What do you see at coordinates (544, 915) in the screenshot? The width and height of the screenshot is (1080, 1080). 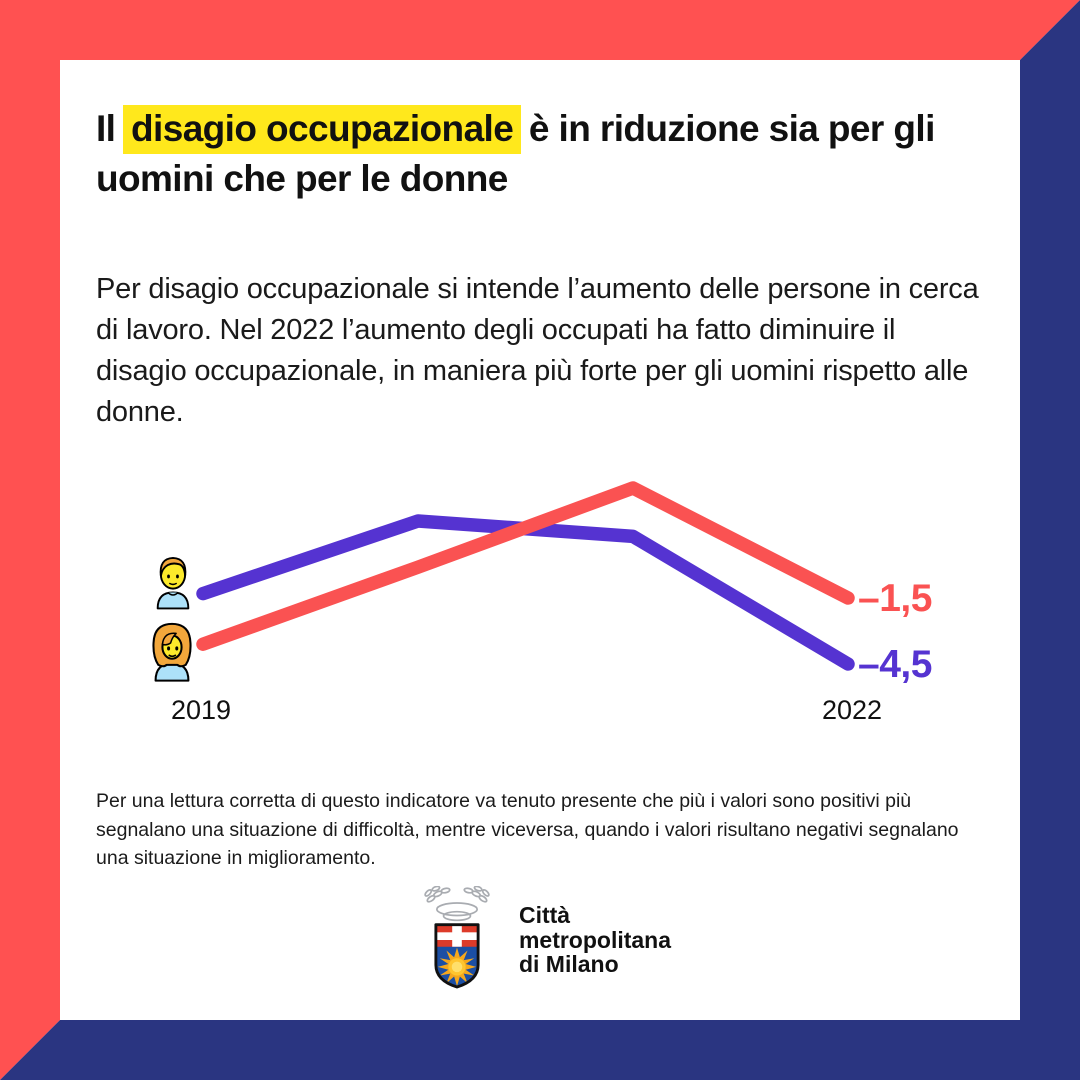 I see `logo-line-1: Città` at bounding box center [544, 915].